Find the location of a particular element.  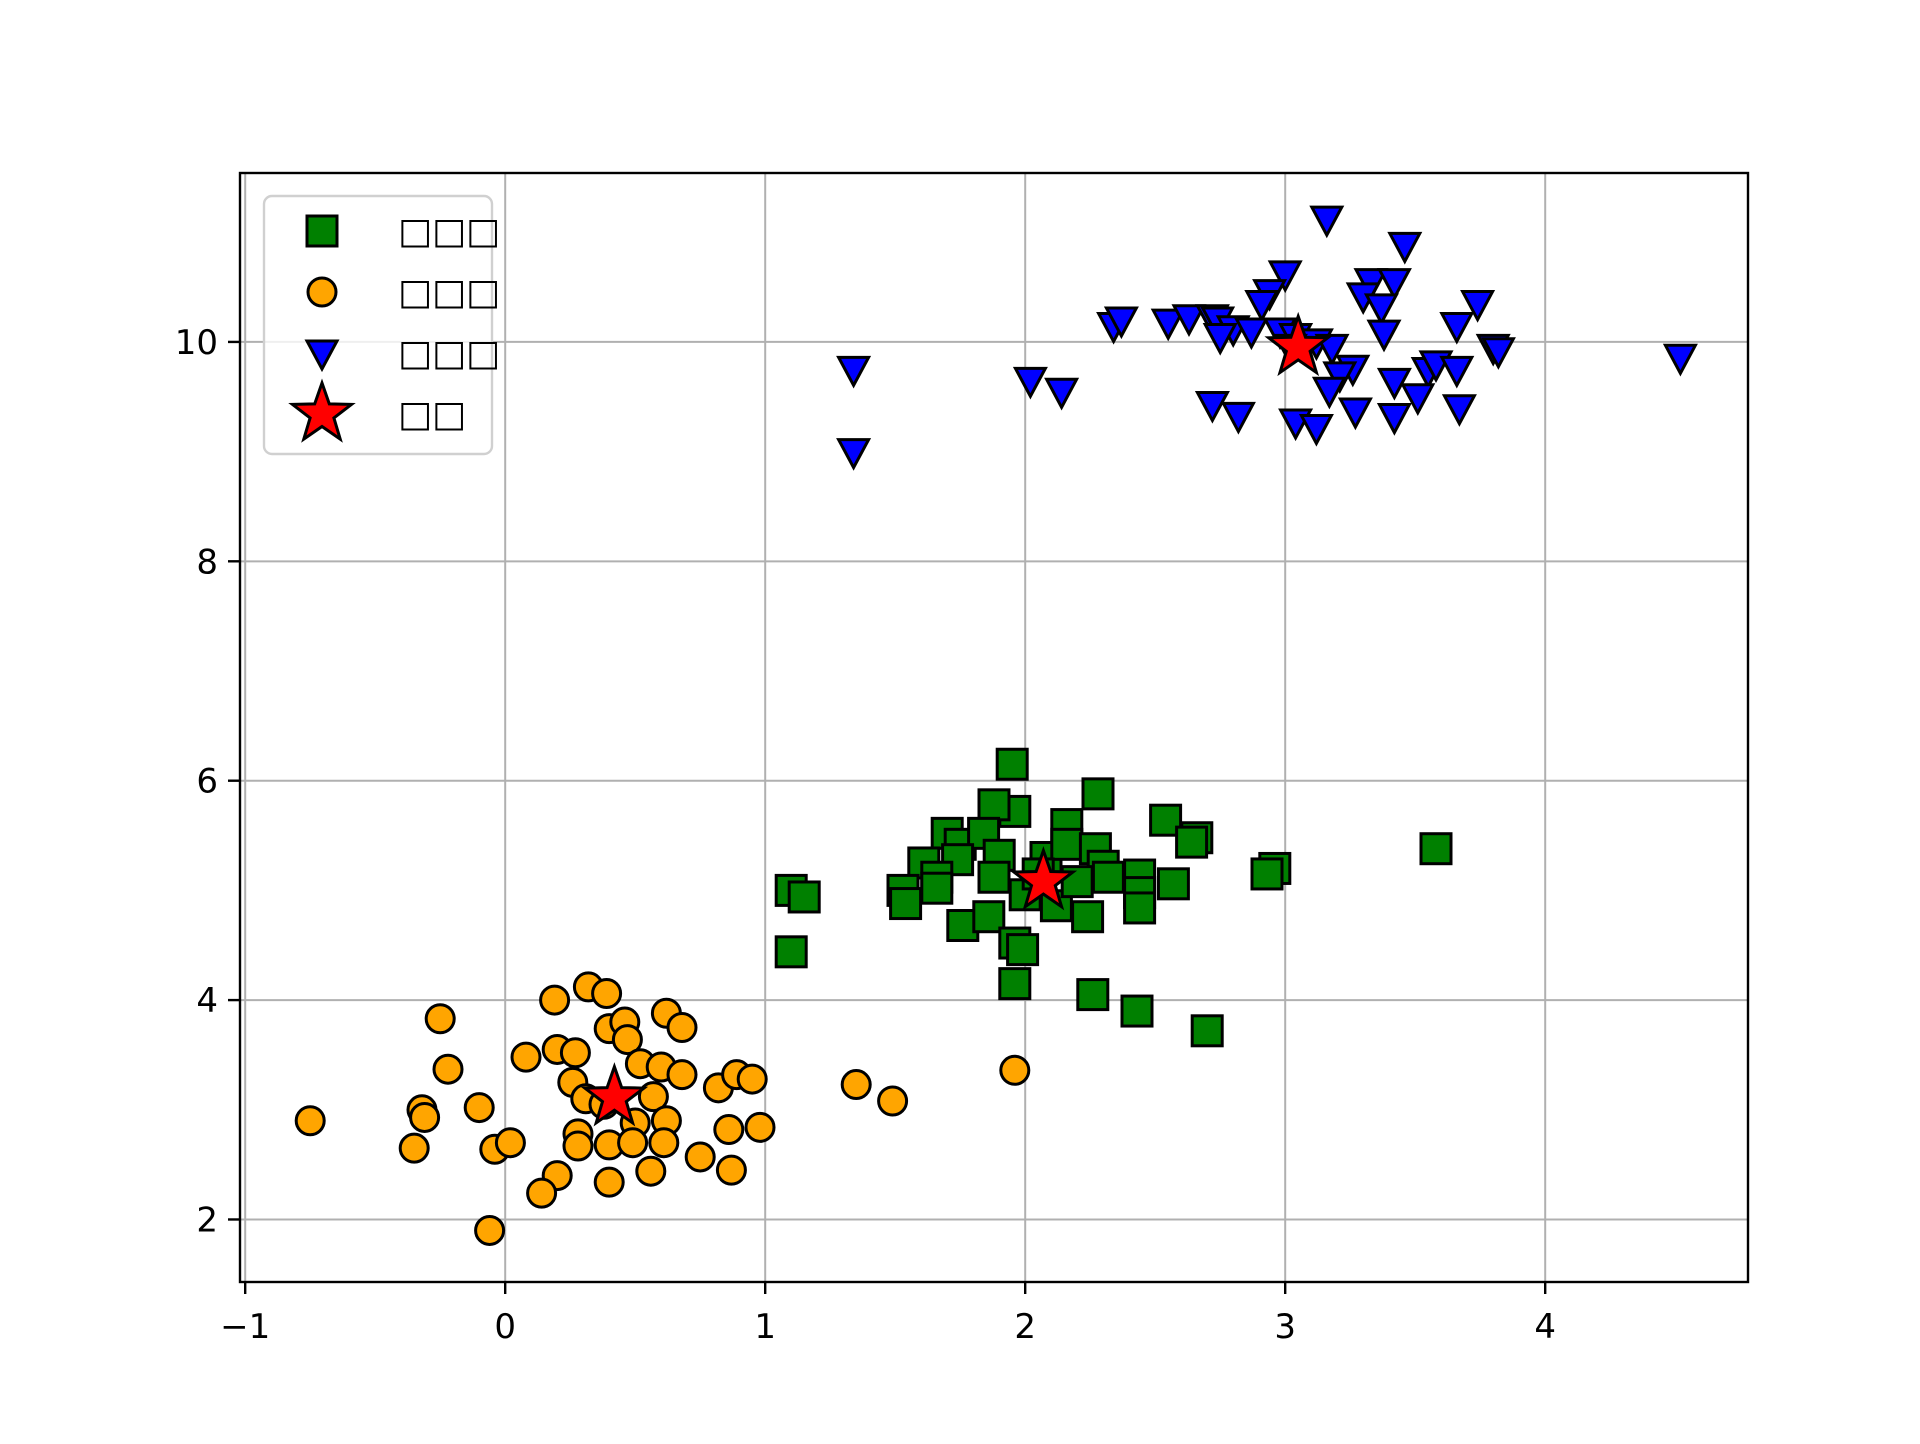

x-tick-label: 3 is located at coordinates (1285, 1327).